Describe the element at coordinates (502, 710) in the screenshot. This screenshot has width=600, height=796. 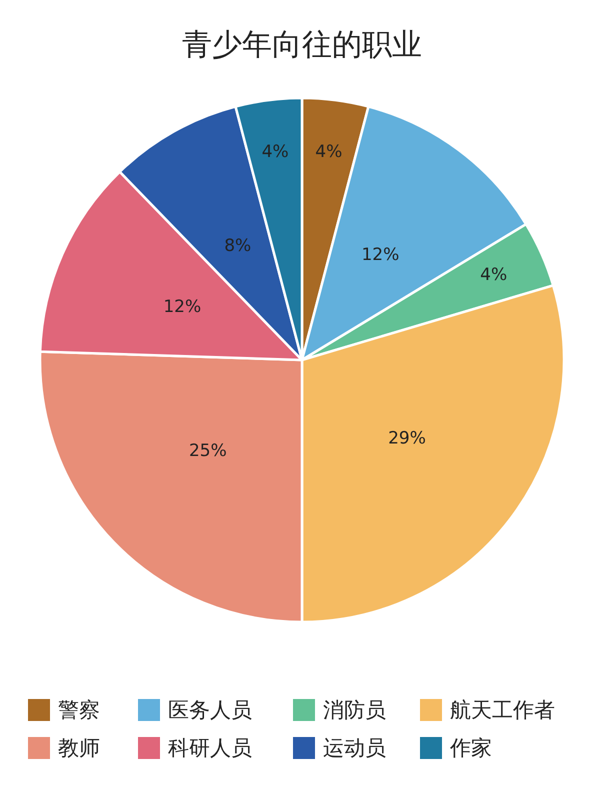
I see `legend-label: 航天工作者` at that location.